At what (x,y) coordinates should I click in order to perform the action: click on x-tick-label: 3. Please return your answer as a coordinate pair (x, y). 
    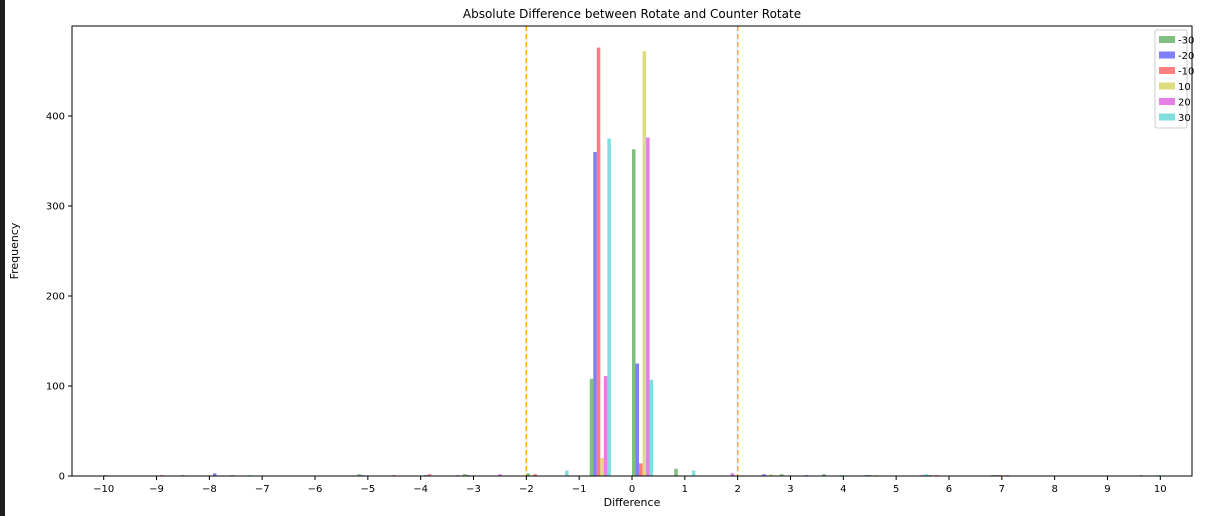
    Looking at the image, I should click on (790, 489).